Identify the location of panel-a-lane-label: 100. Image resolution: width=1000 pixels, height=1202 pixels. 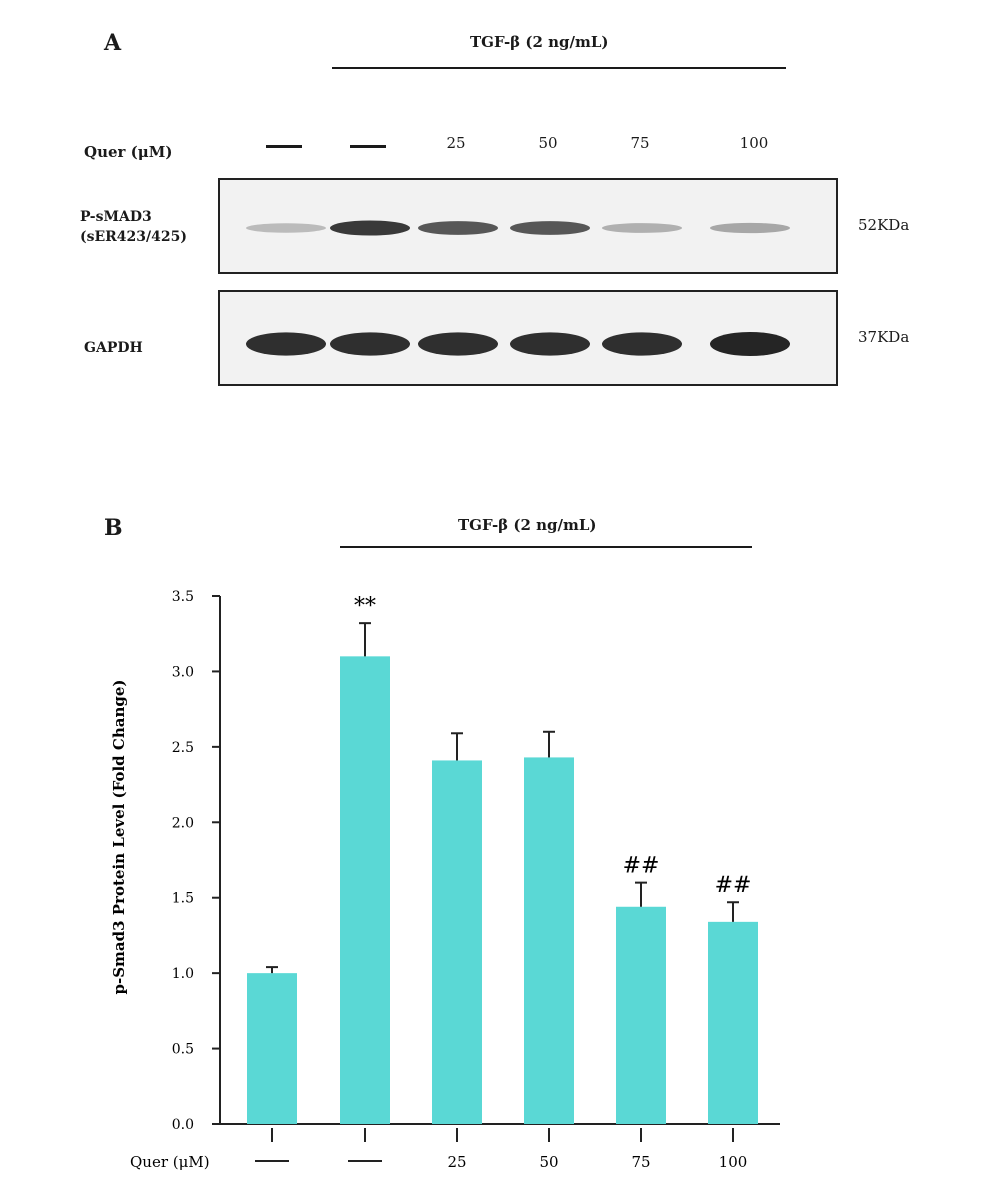
(754, 143).